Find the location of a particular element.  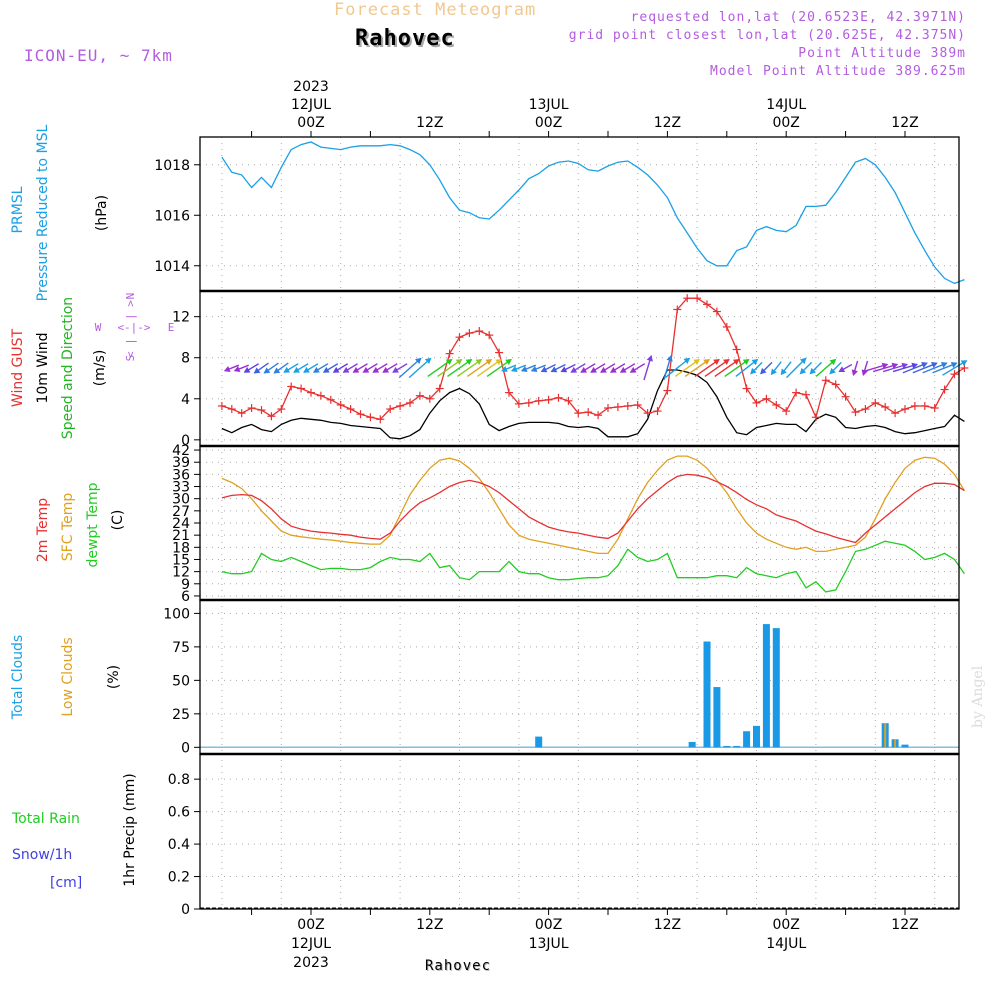

snow-unit-label: [cm] is located at coordinates (66, 883).